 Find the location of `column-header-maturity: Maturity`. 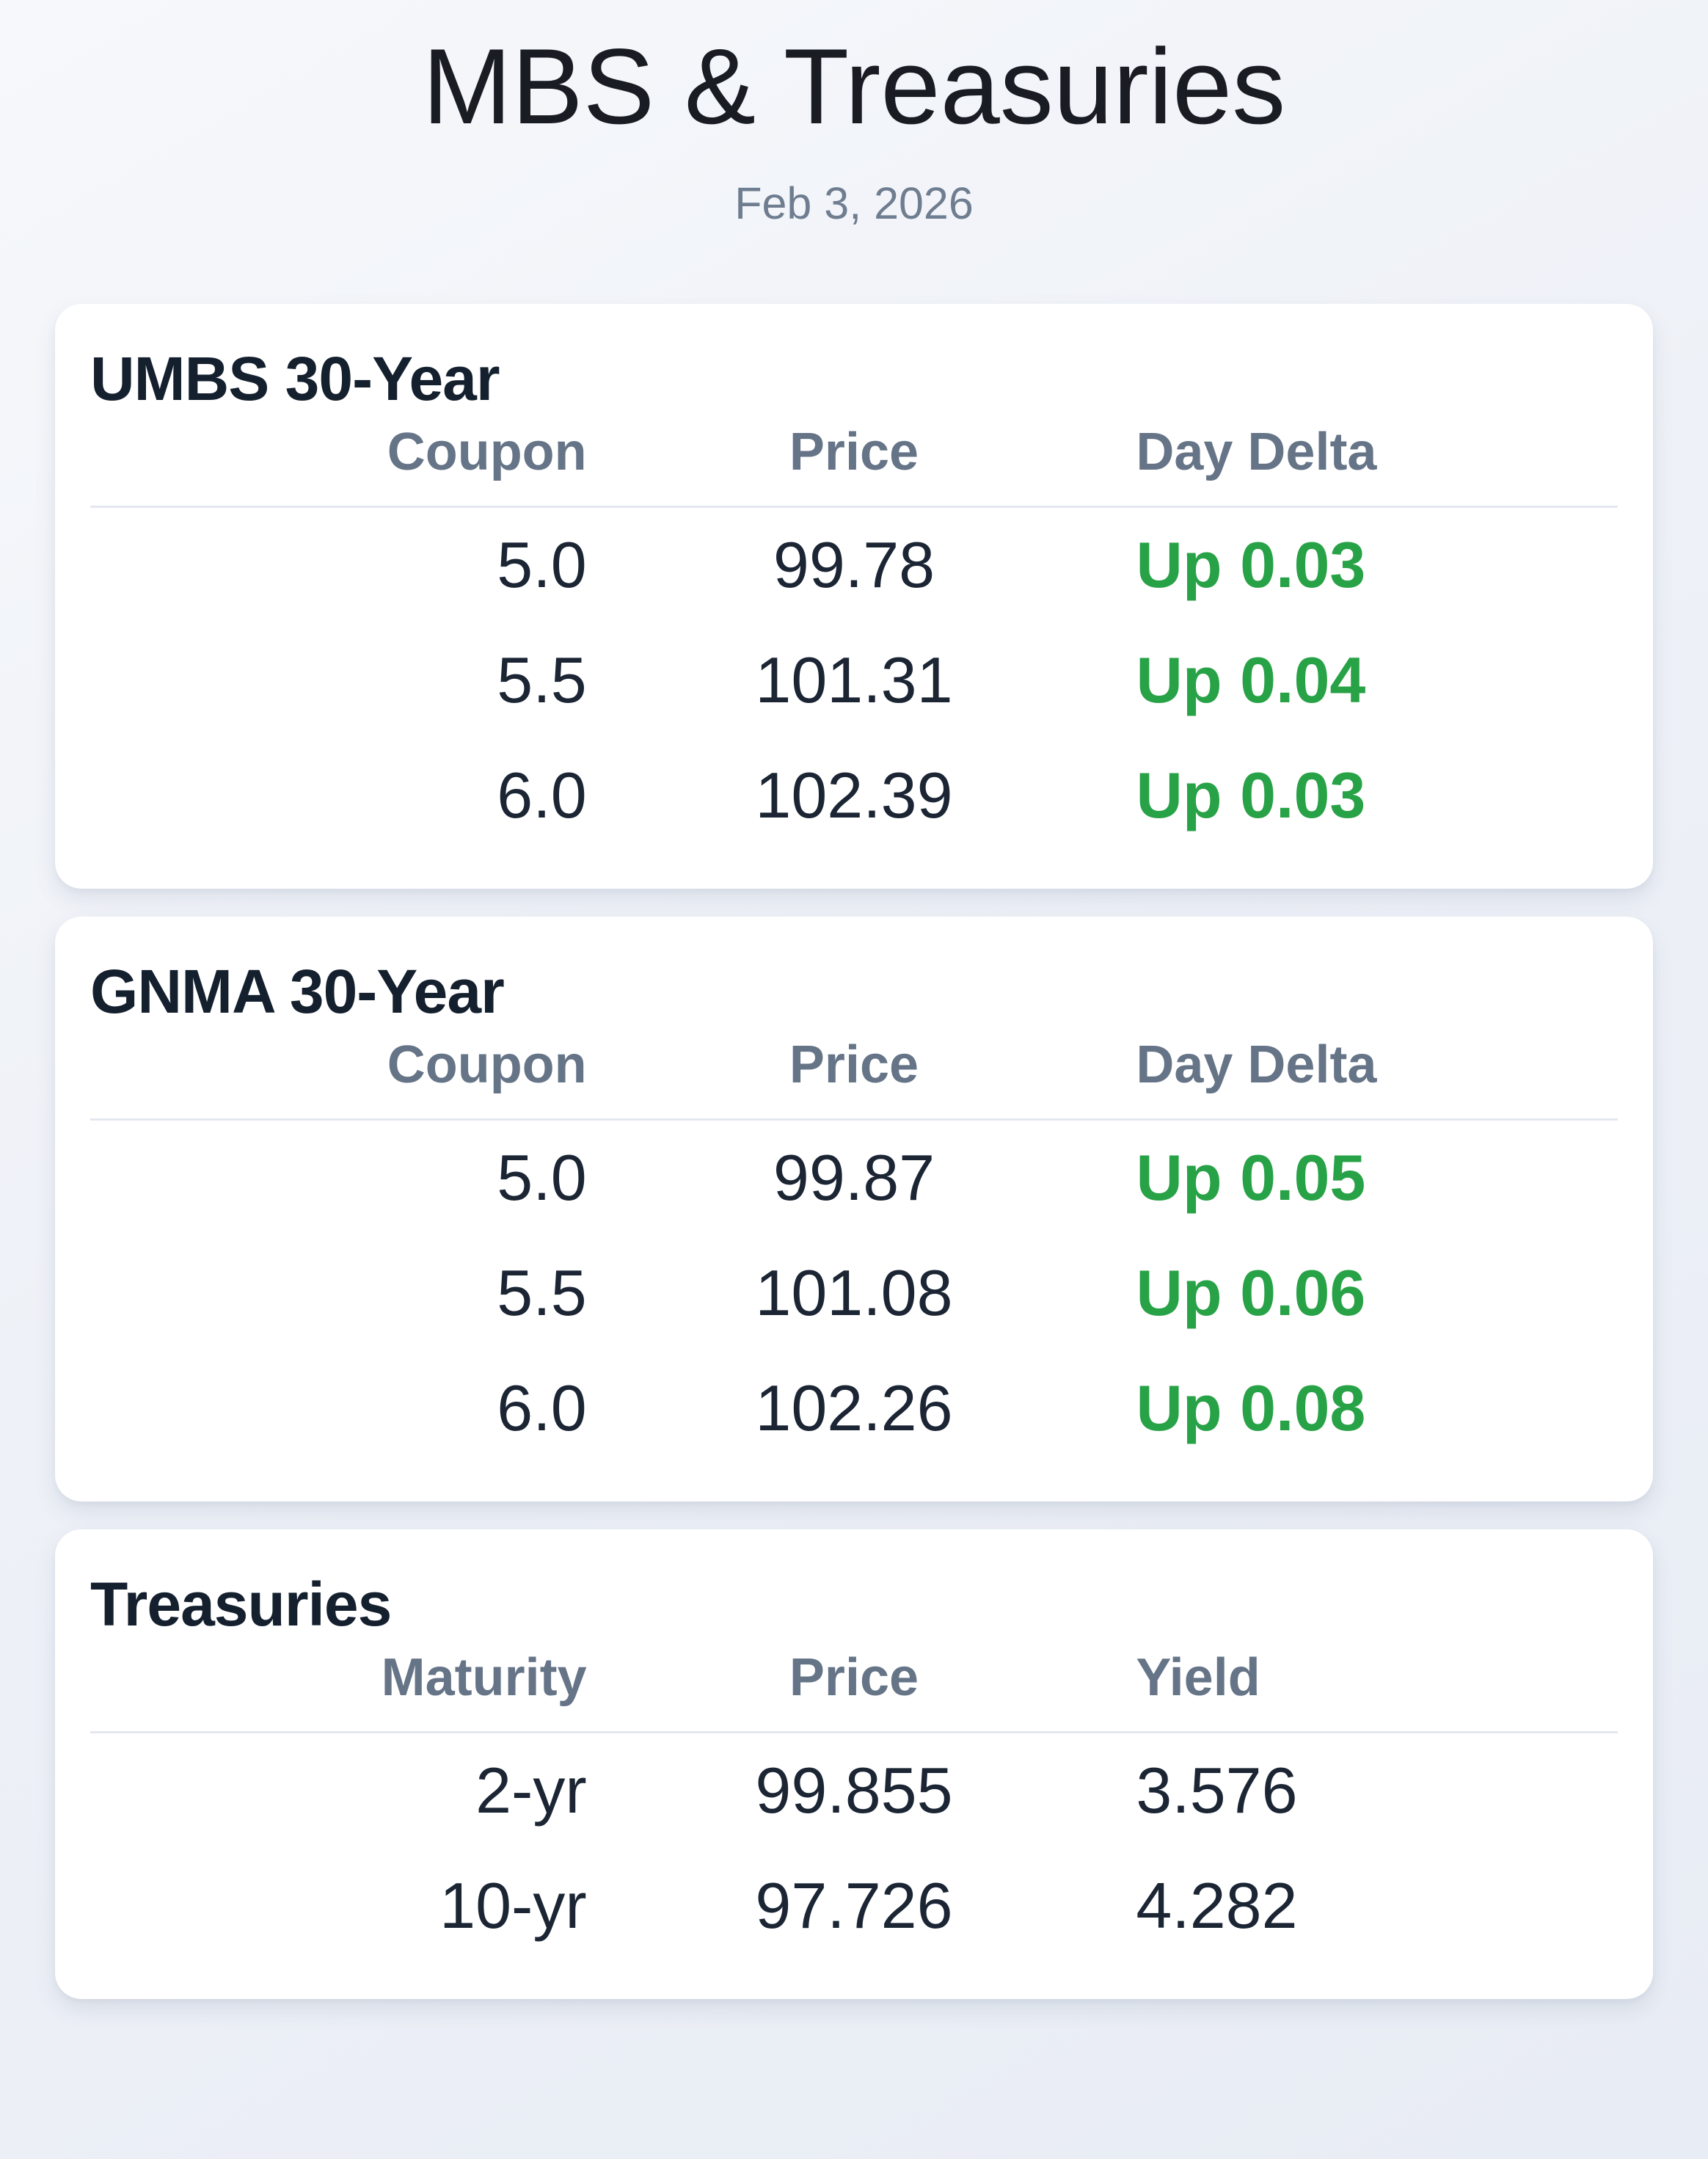

column-header-maturity: Maturity is located at coordinates (484, 1677).